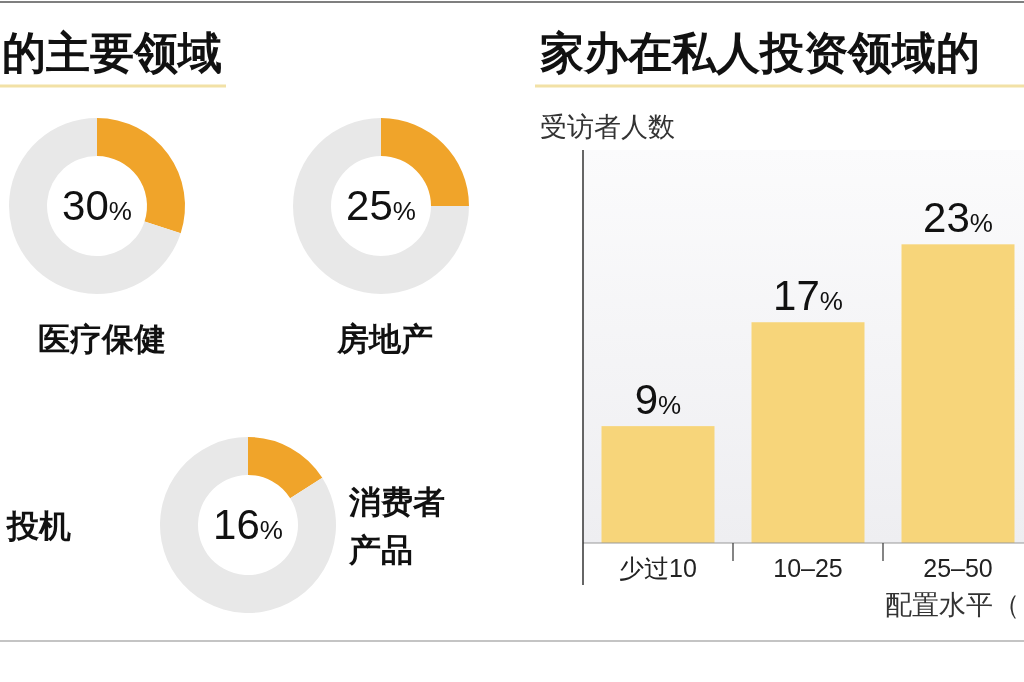 This screenshot has width=1024, height=682. Describe the element at coordinates (958, 218) in the screenshot. I see `data-label: 23%` at that location.